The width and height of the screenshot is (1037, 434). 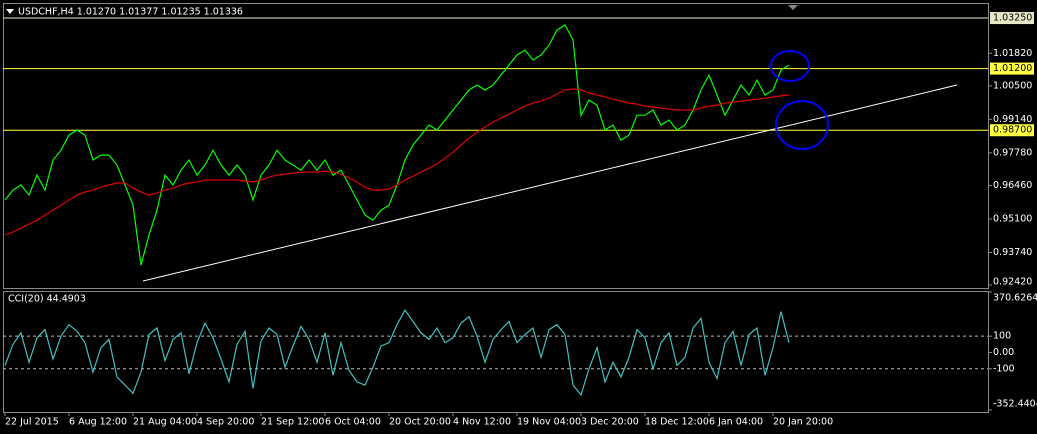 I want to click on y-tick-label: -100, so click(x=1004, y=368).